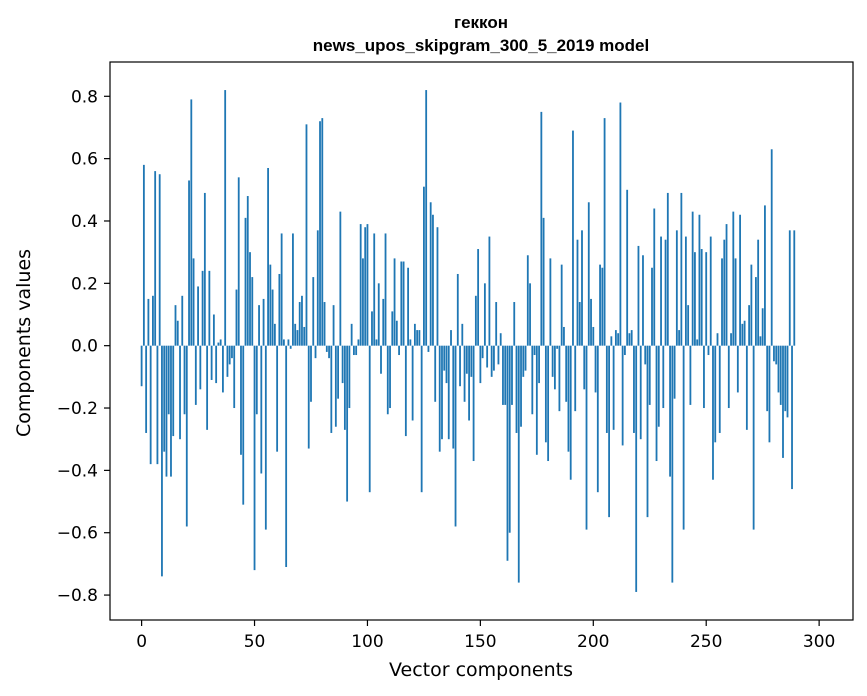  I want to click on x-tick-label: 250, so click(706, 642).